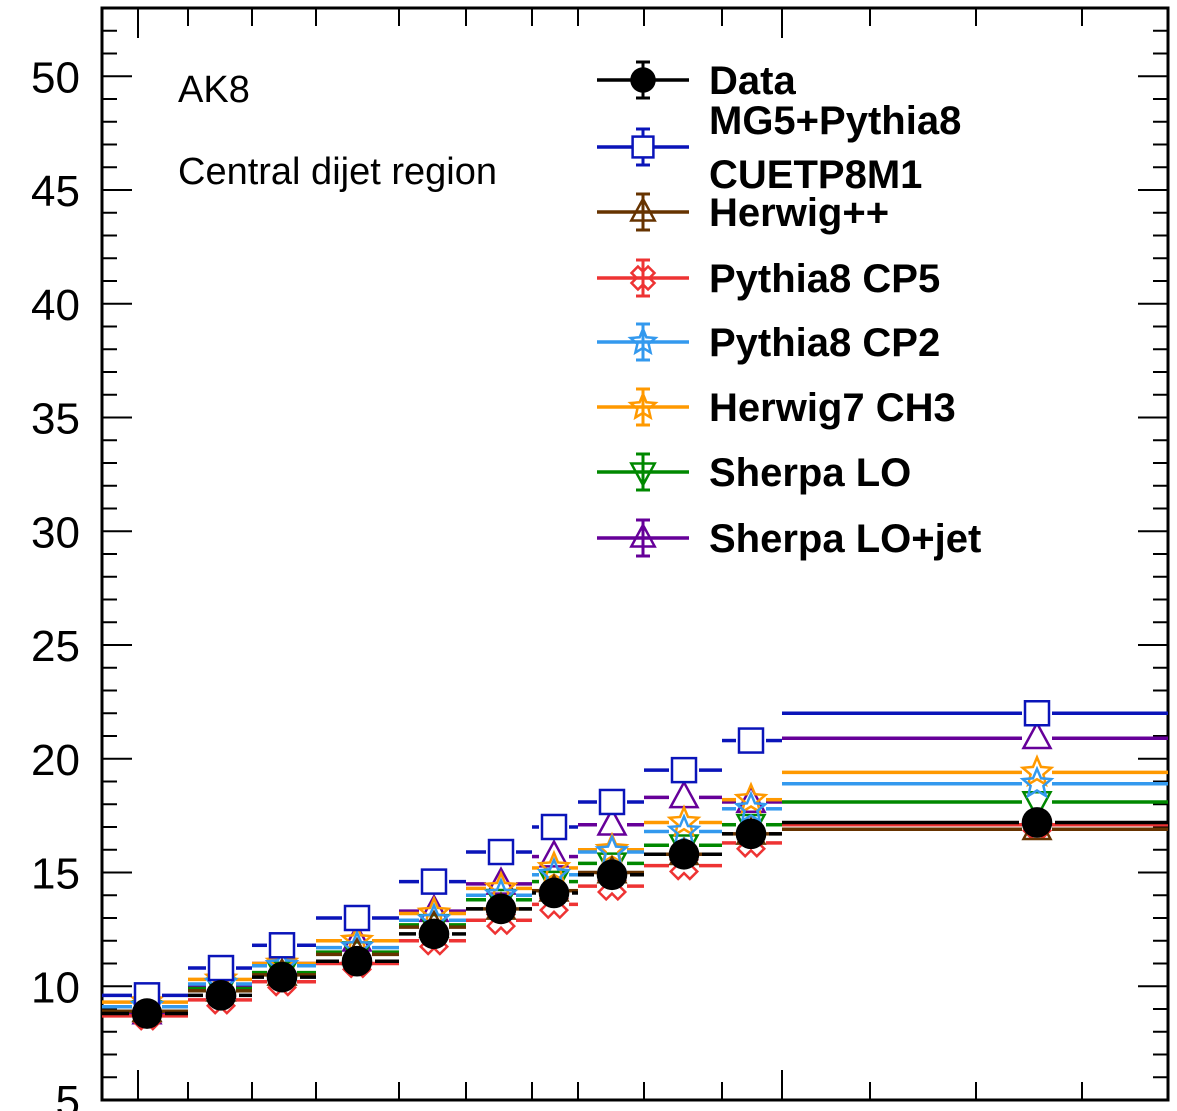  Describe the element at coordinates (810, 473) in the screenshot. I see `legend-label: Sherpa LO` at that location.